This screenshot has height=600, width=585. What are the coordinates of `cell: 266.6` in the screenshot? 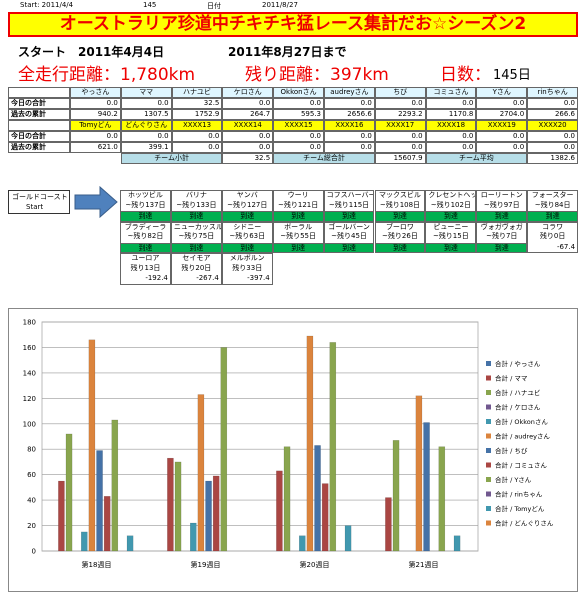 It's located at (552, 114).